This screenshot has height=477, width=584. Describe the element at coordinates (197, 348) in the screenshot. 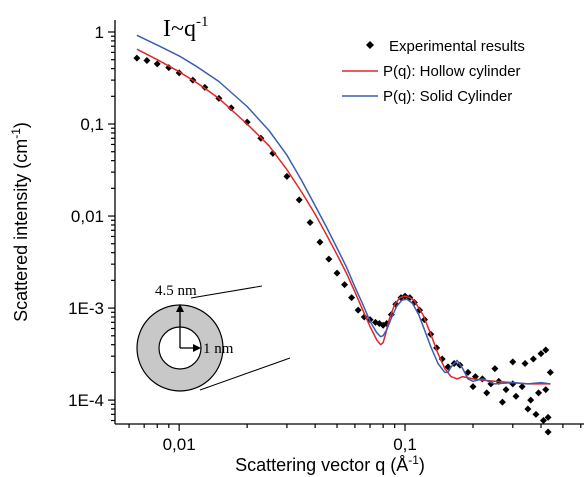

I see `inner-radius-arrowhead` at that location.